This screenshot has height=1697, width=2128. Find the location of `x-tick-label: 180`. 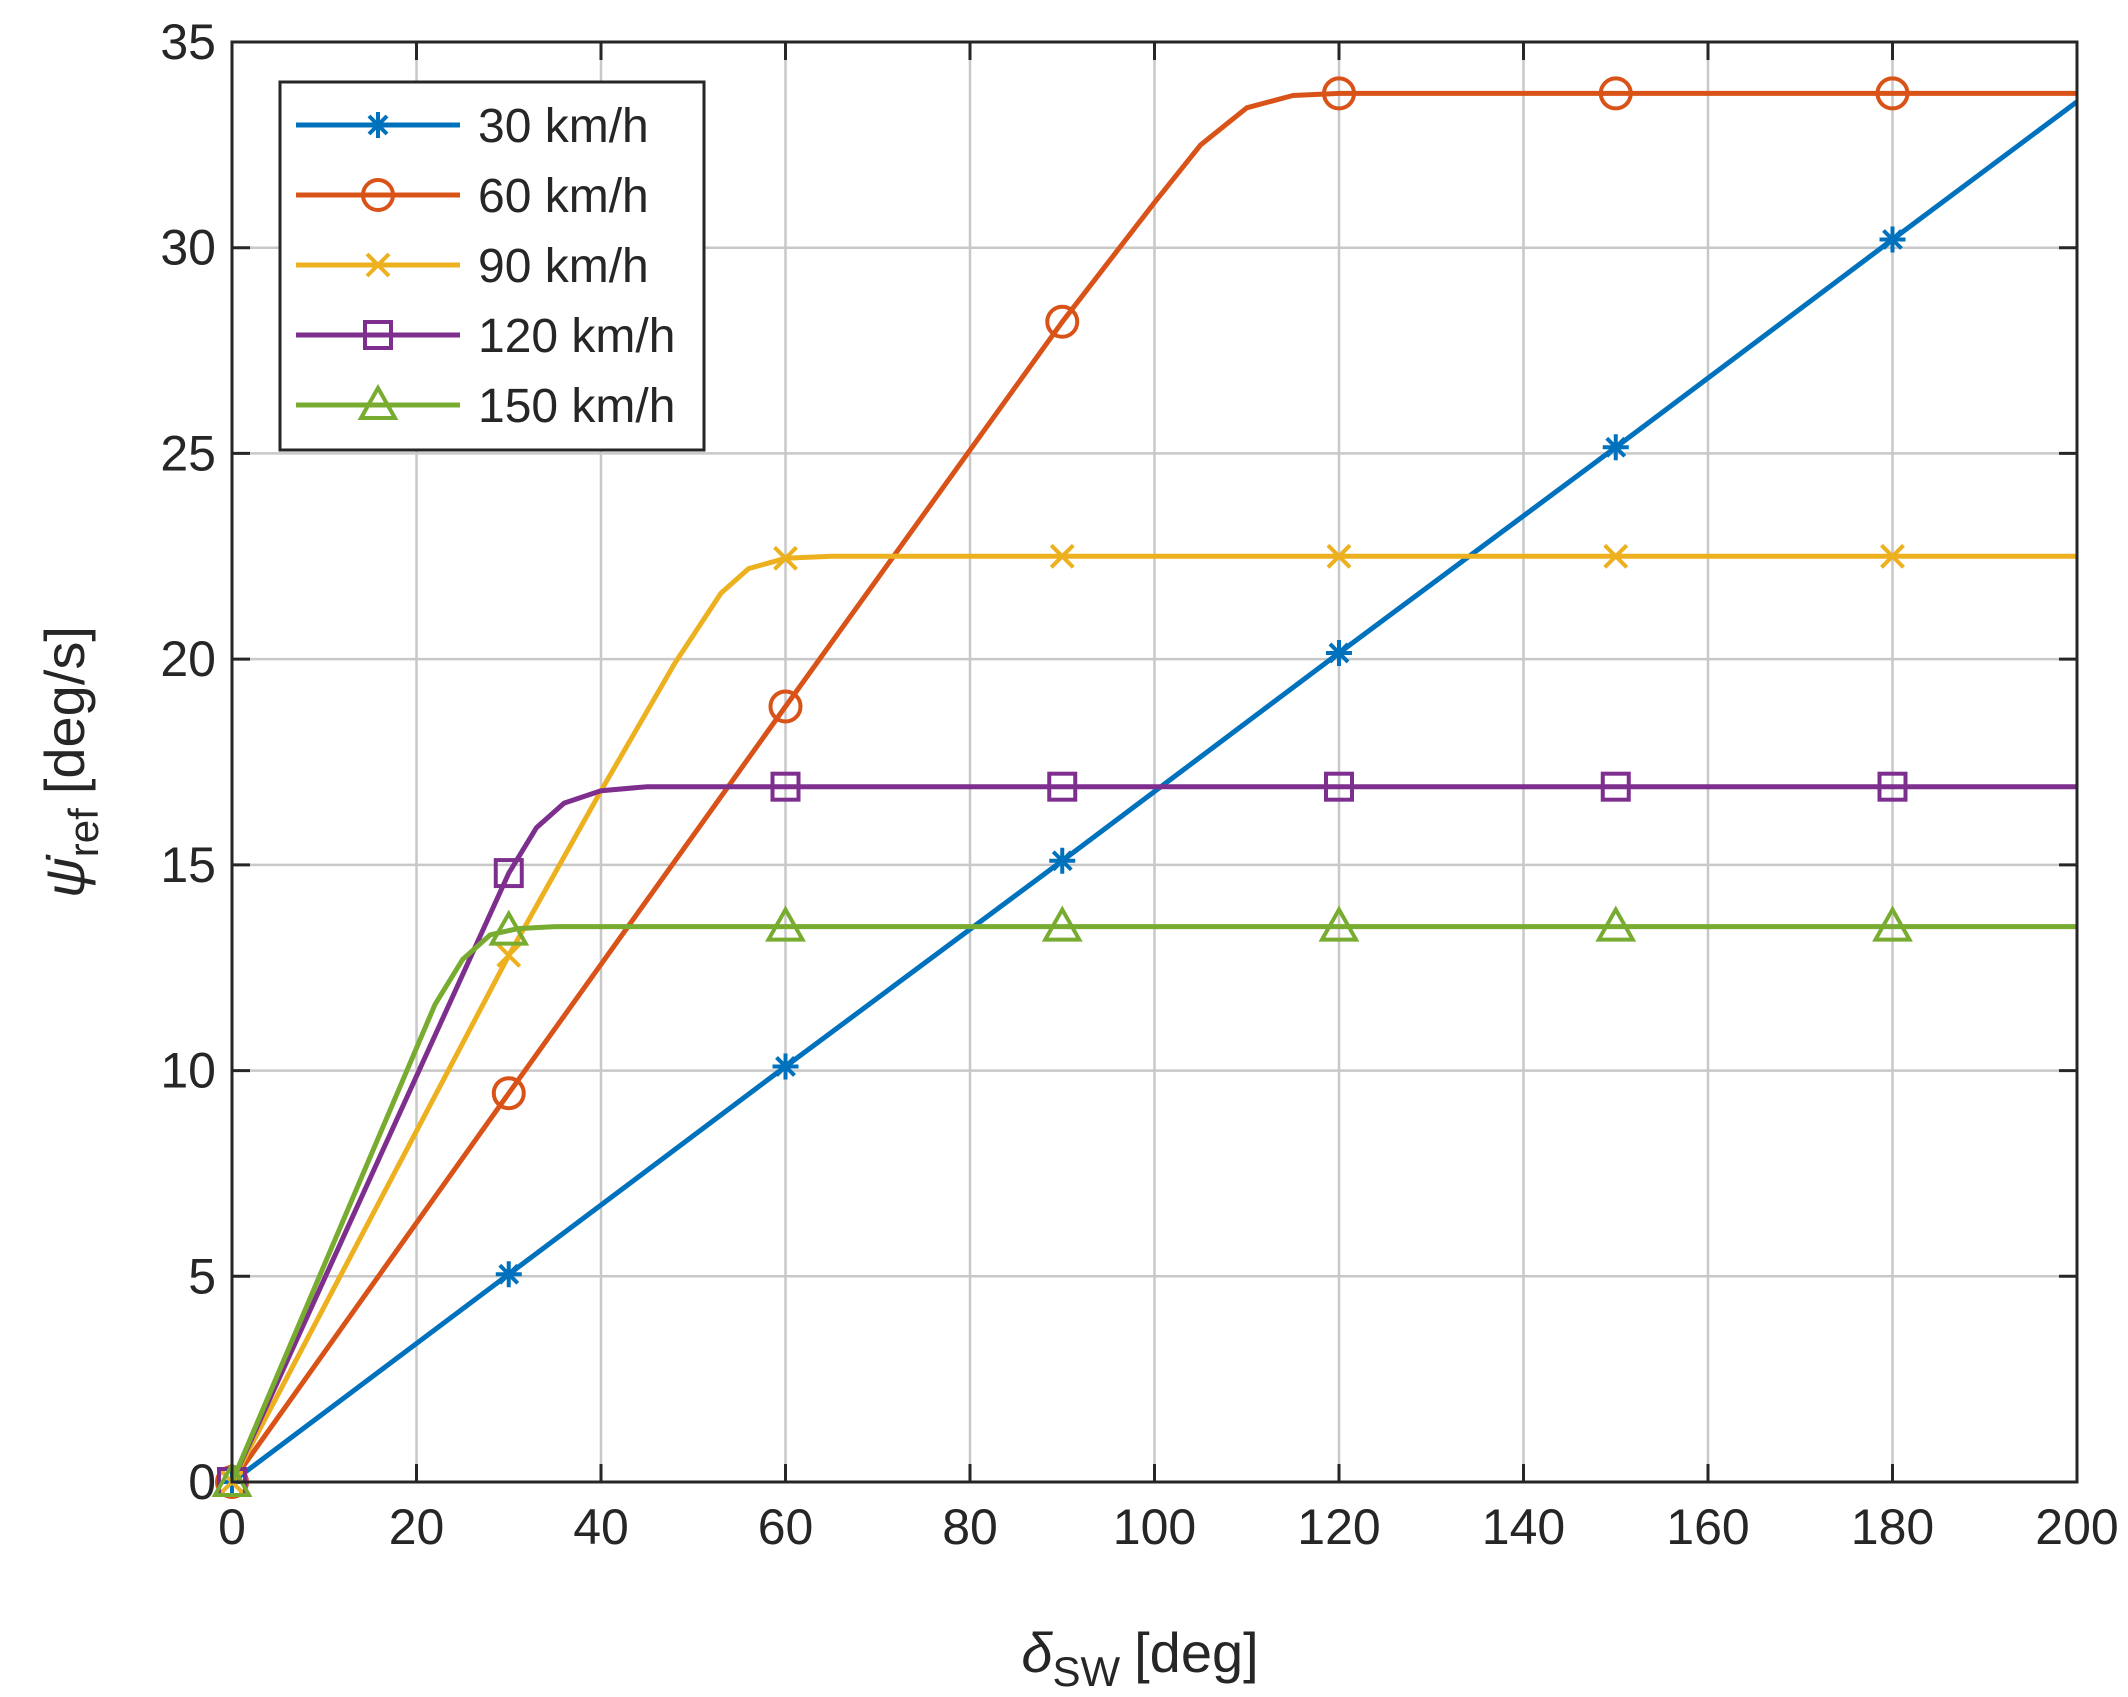

x-tick-label: 180 is located at coordinates (1892, 1527).